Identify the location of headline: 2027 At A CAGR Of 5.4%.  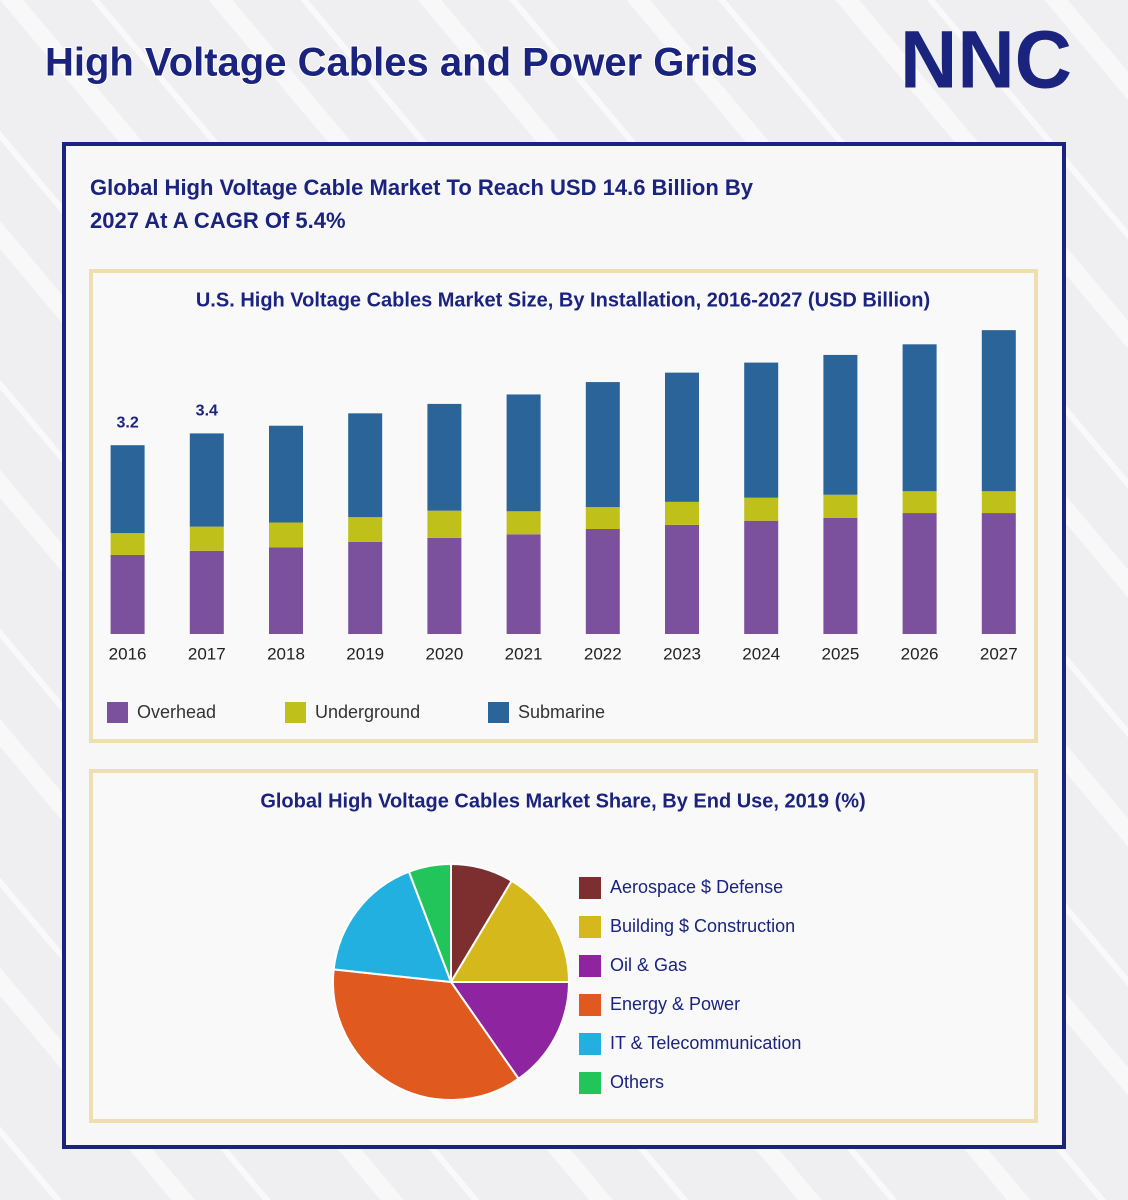
(218, 220).